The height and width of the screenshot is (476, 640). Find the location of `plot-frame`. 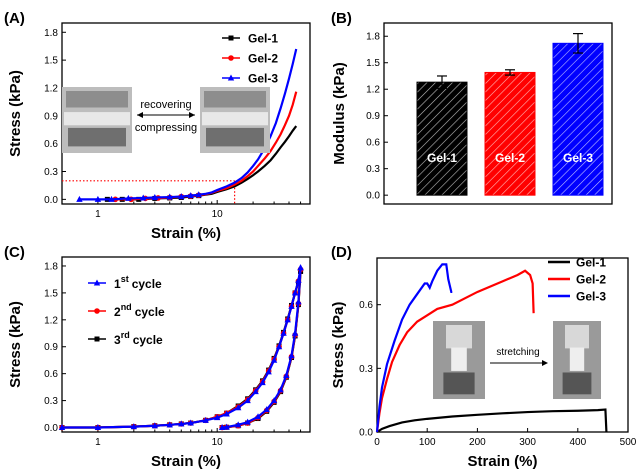

plot-frame is located at coordinates (498, 113).